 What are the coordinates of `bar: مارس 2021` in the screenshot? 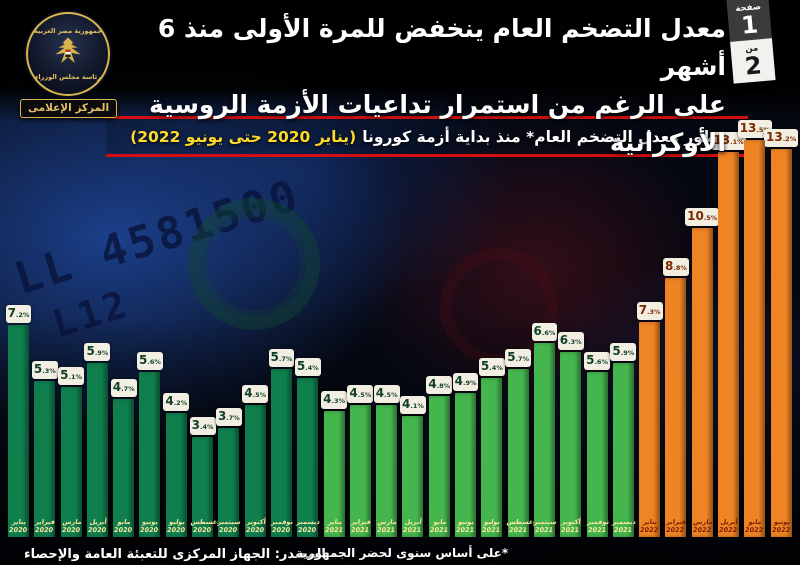 It's located at (386, 471).